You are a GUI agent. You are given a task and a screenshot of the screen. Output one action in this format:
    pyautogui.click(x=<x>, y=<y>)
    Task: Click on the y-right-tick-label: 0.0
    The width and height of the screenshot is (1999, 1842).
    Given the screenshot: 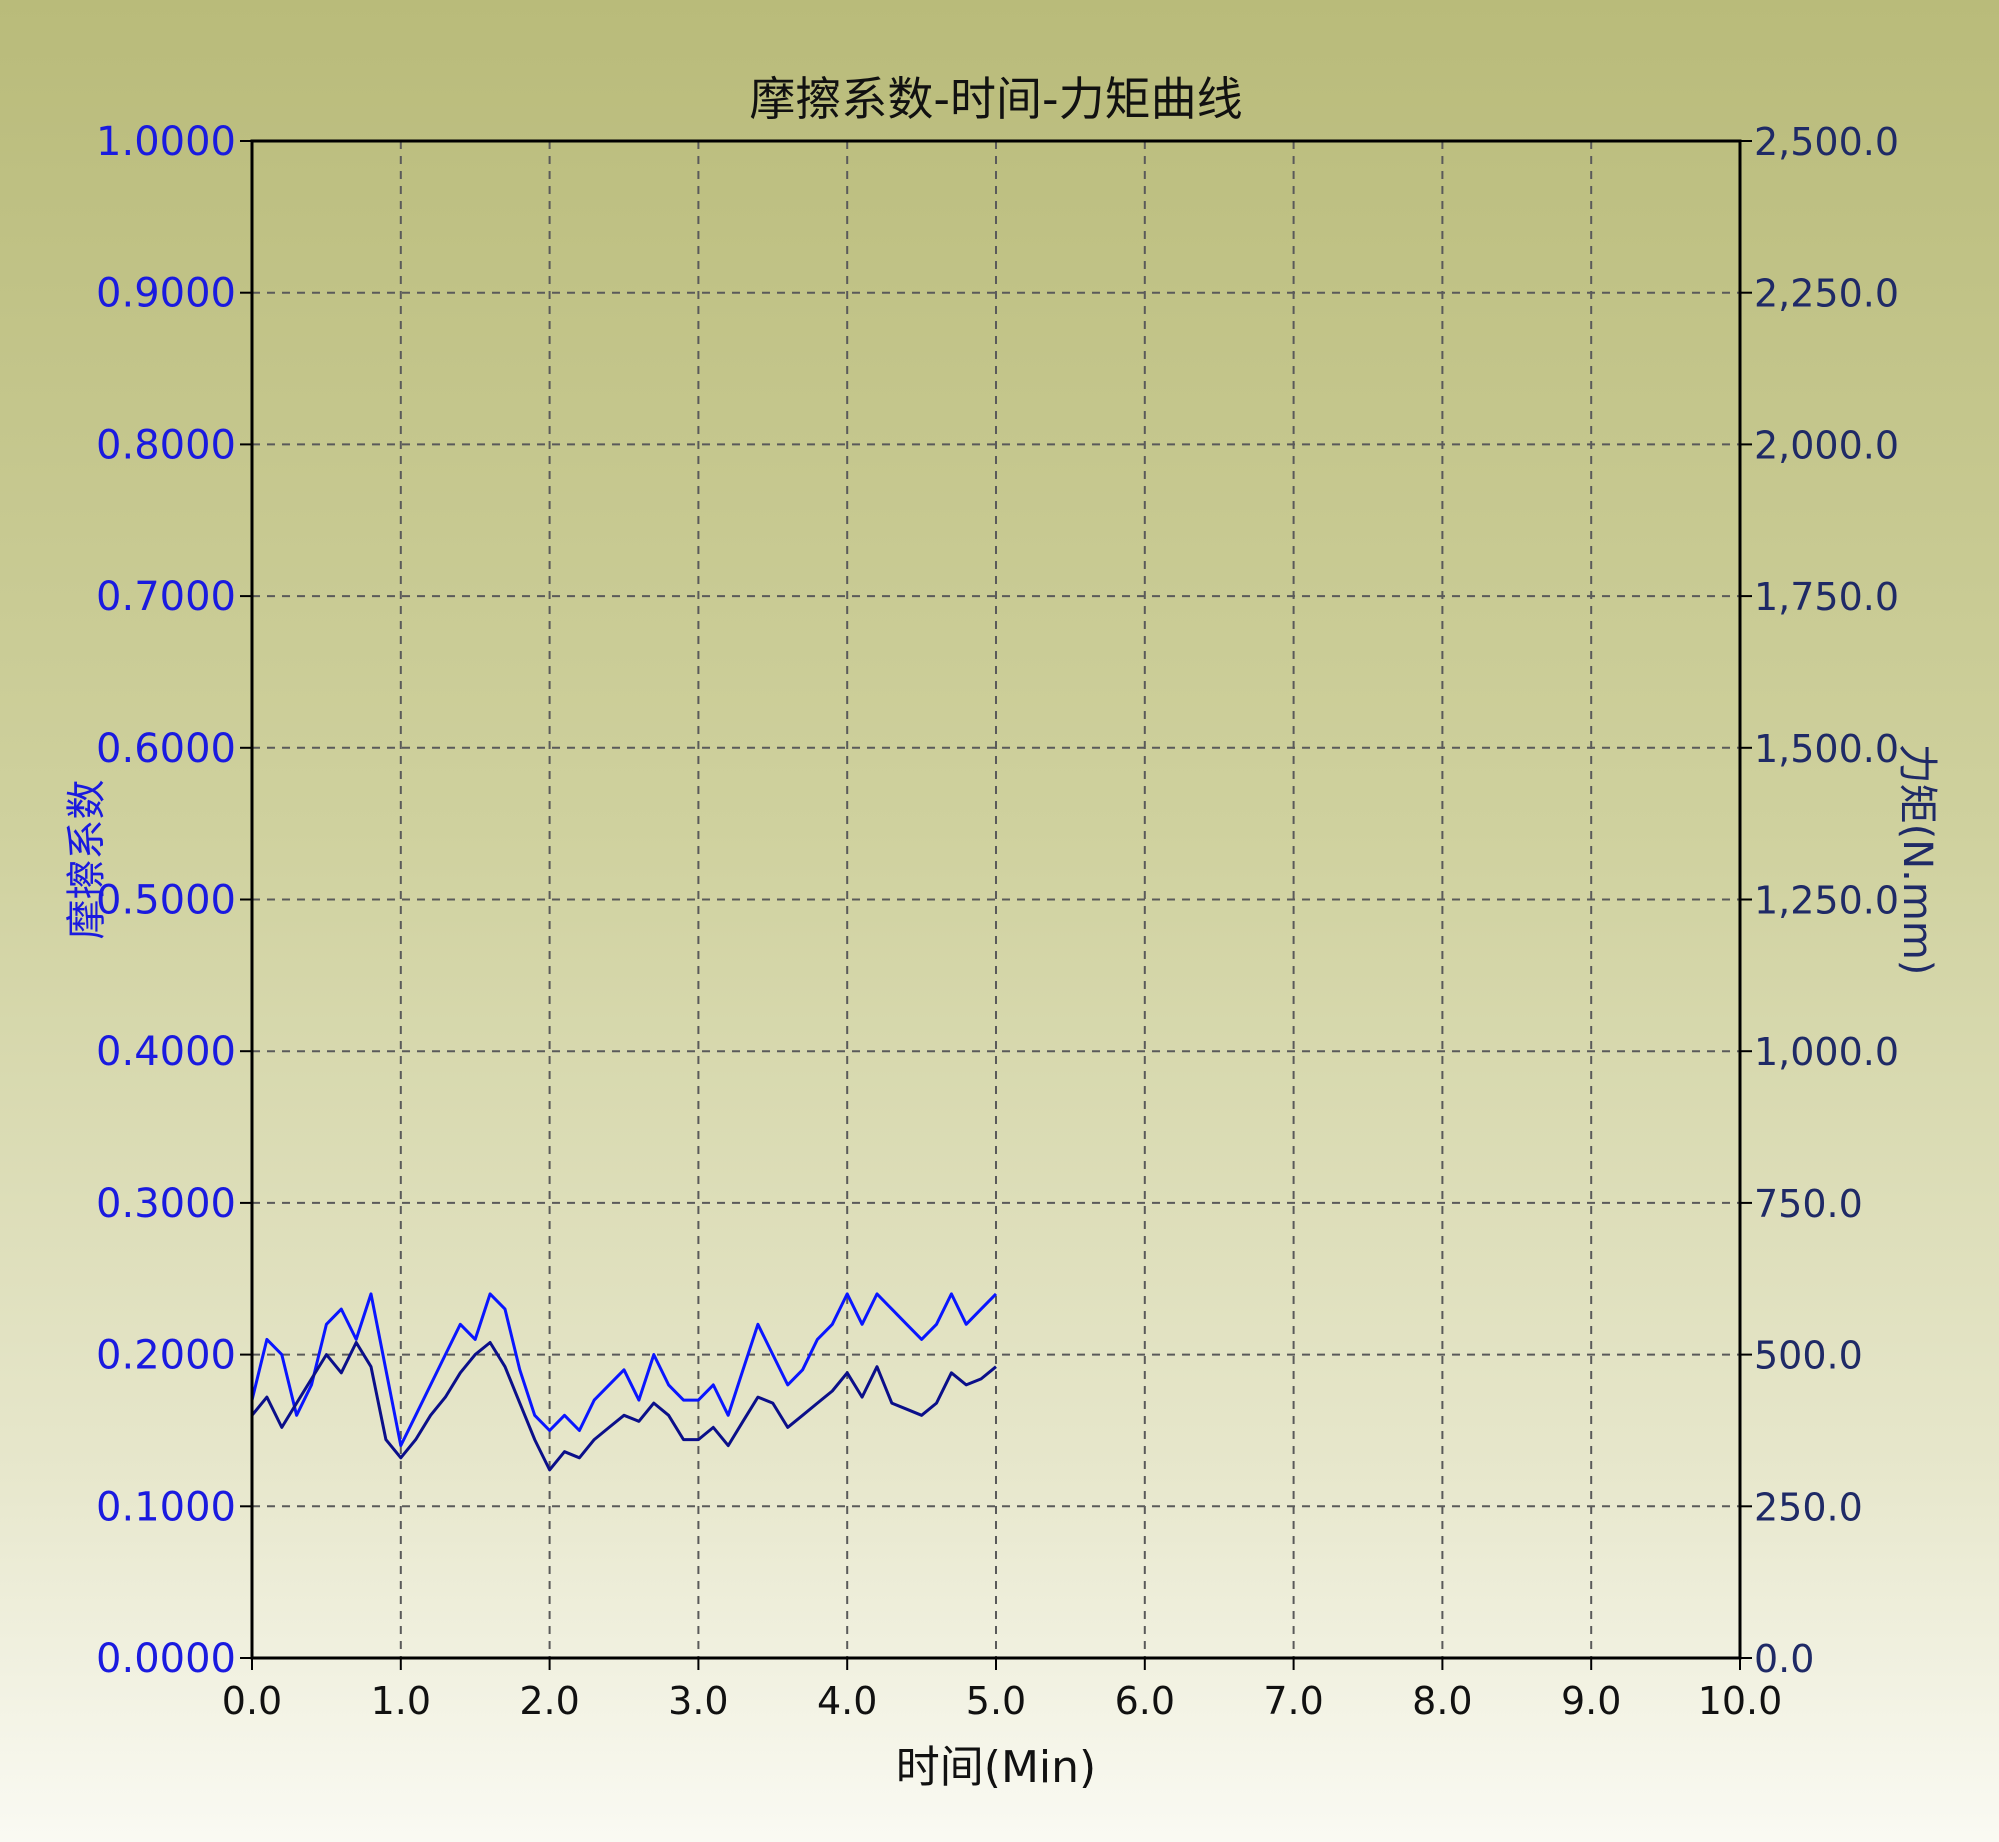 What is the action you would take?
    pyautogui.click(x=1784, y=1659)
    